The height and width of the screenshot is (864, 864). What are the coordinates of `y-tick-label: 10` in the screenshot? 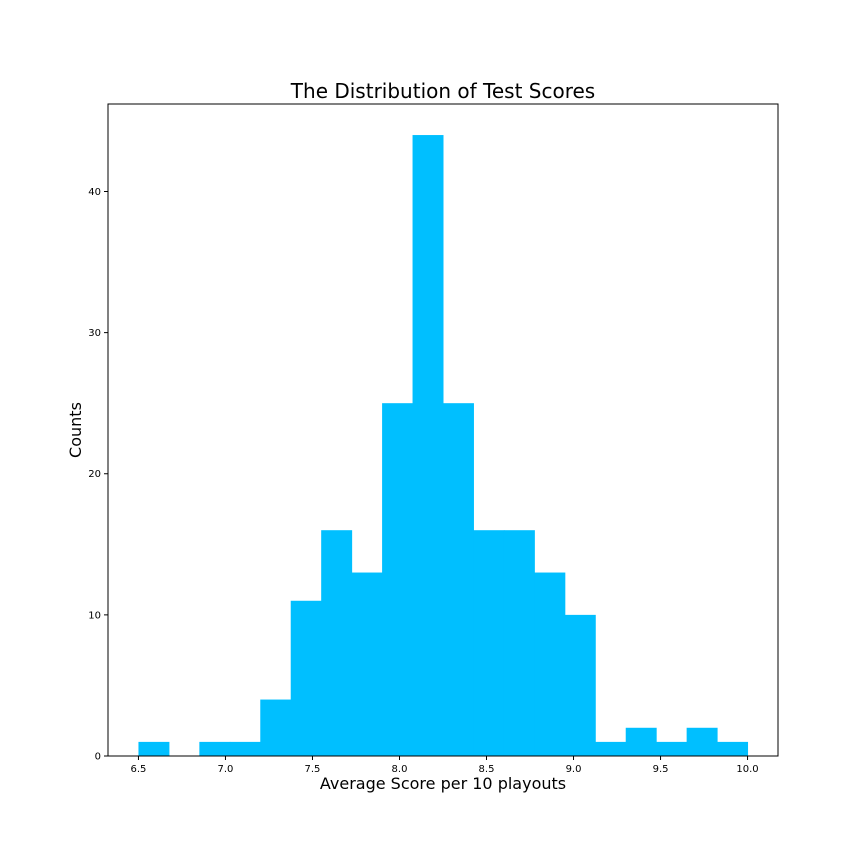 It's located at (94, 615).